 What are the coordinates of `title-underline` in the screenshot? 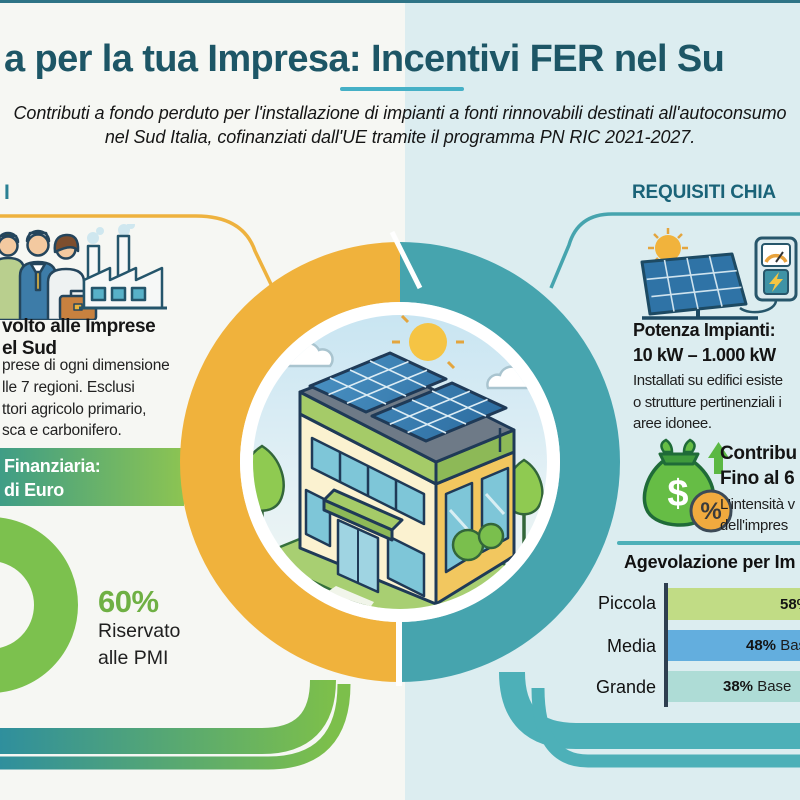 It's located at (402, 89).